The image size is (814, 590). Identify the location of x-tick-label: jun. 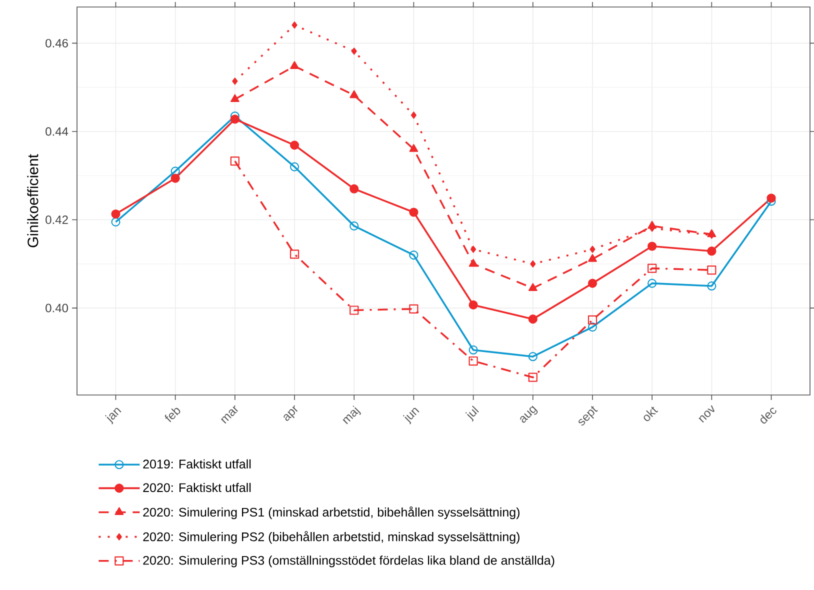
(411, 416).